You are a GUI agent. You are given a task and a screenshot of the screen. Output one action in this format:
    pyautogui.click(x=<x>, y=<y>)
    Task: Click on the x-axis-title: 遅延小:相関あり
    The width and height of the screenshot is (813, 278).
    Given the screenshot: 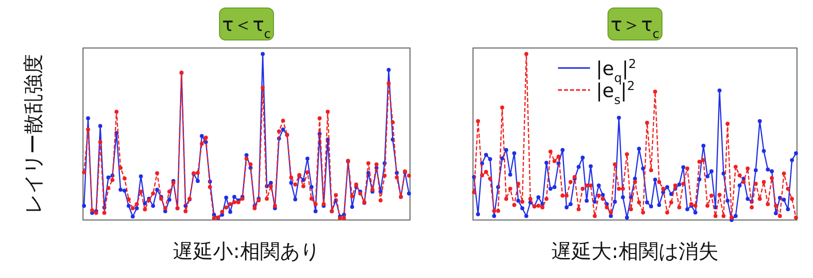 What is the action you would take?
    pyautogui.click(x=246, y=251)
    